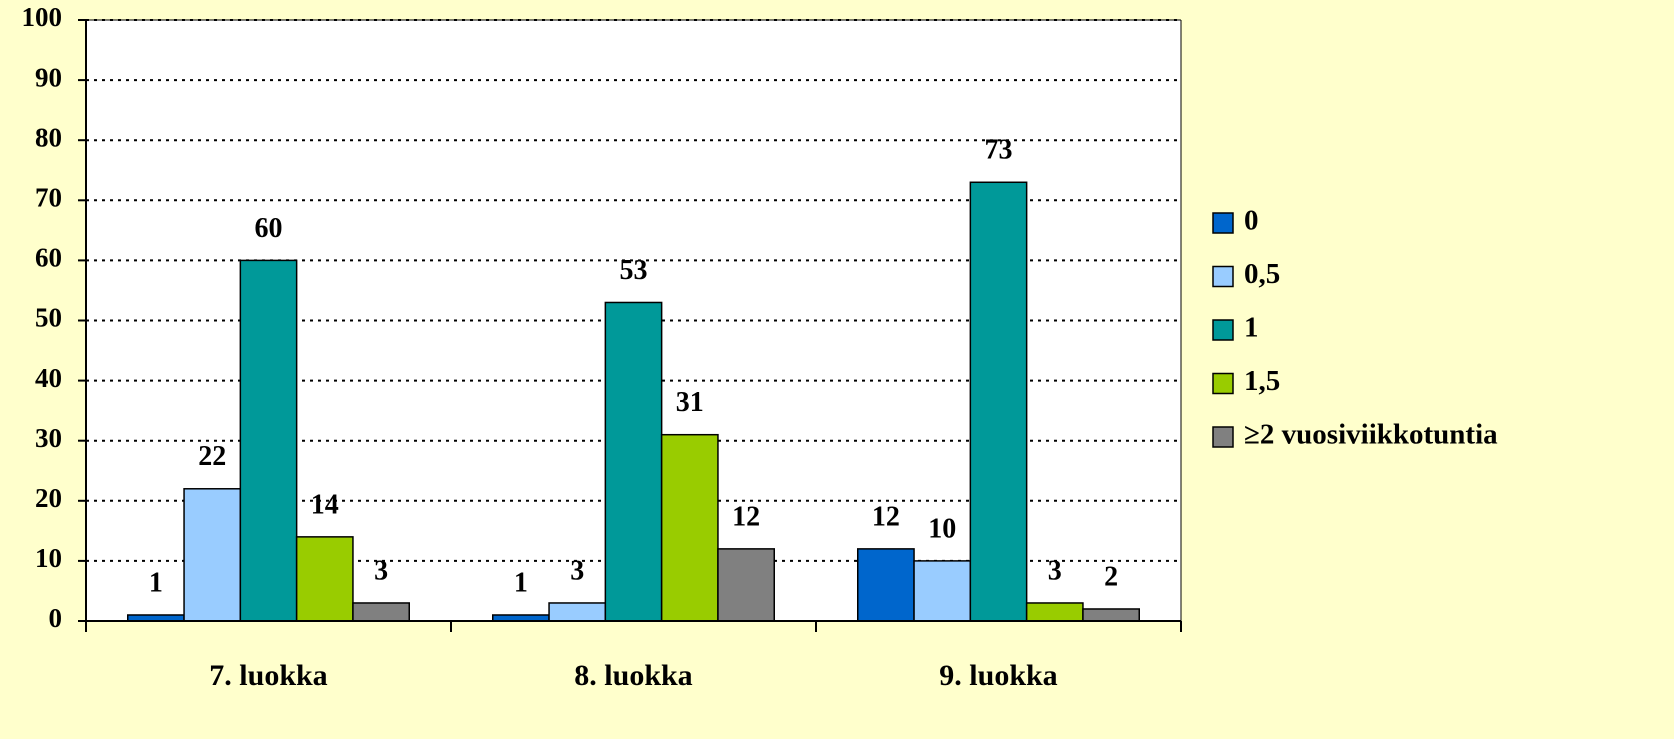 The height and width of the screenshot is (739, 1674). I want to click on y-tick-label: 70, so click(48, 198).